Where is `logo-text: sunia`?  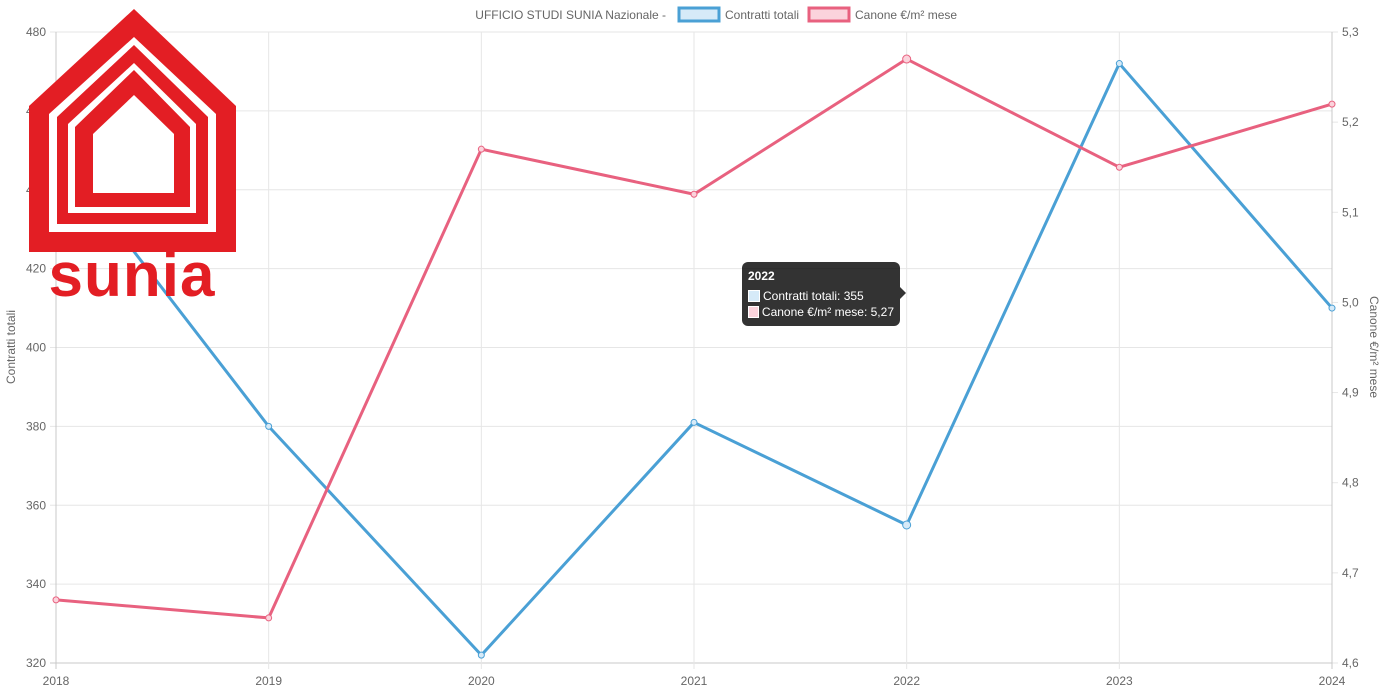
logo-text: sunia is located at coordinates (132, 275).